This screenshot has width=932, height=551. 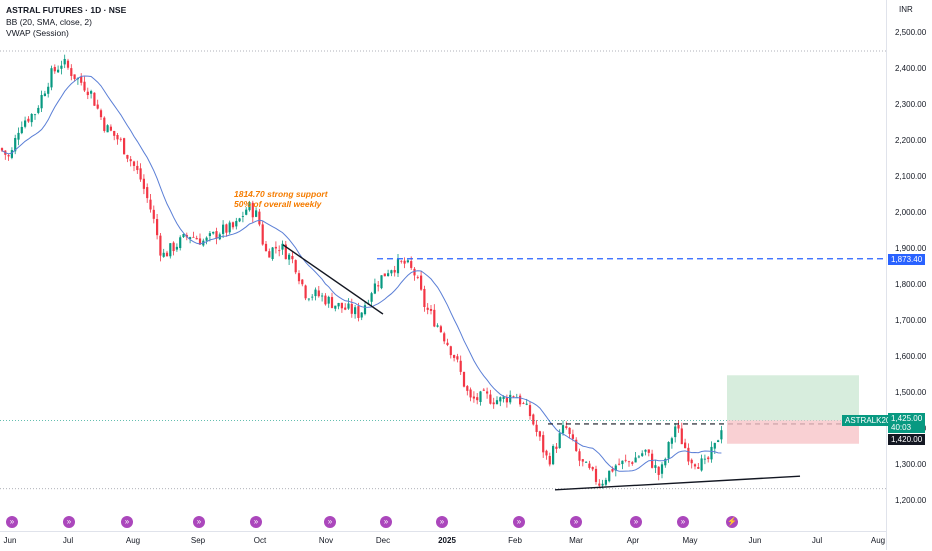 What do you see at coordinates (49, 21) in the screenshot?
I see `bb-indicator-label: BB (20, SMA, close, 2)` at bounding box center [49, 21].